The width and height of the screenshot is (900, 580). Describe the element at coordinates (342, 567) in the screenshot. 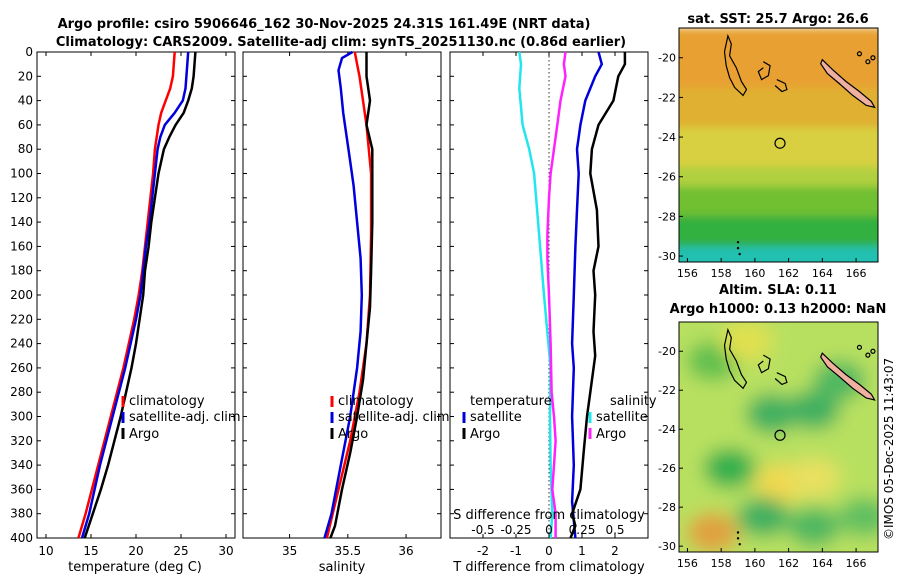

I see `salinity-xlabel: salinity` at that location.